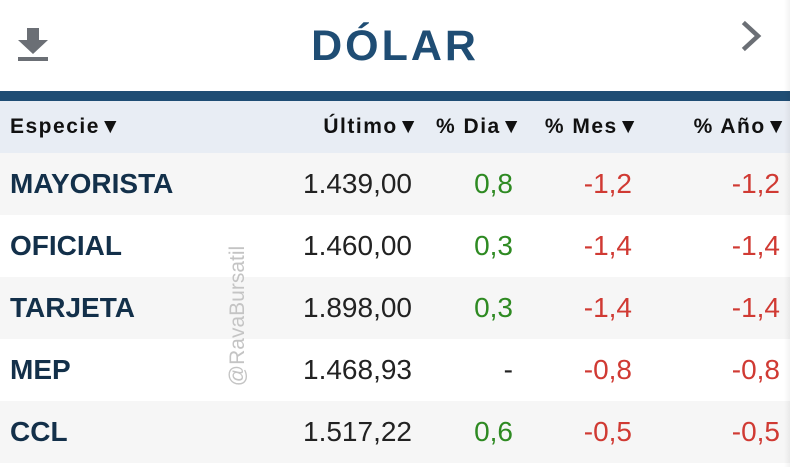 Image resolution: width=790 pixels, height=467 pixels. I want to click on ano-cell: -0,5, so click(755, 431).